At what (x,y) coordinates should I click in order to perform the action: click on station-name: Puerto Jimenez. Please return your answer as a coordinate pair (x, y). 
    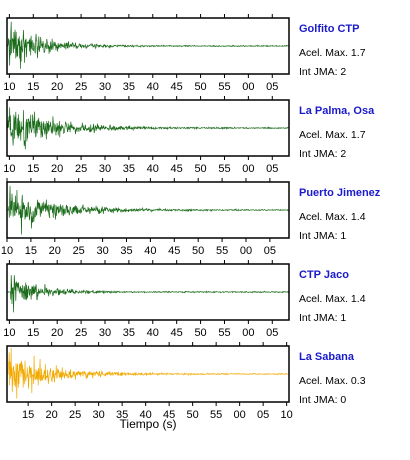
    Looking at the image, I should click on (340, 193).